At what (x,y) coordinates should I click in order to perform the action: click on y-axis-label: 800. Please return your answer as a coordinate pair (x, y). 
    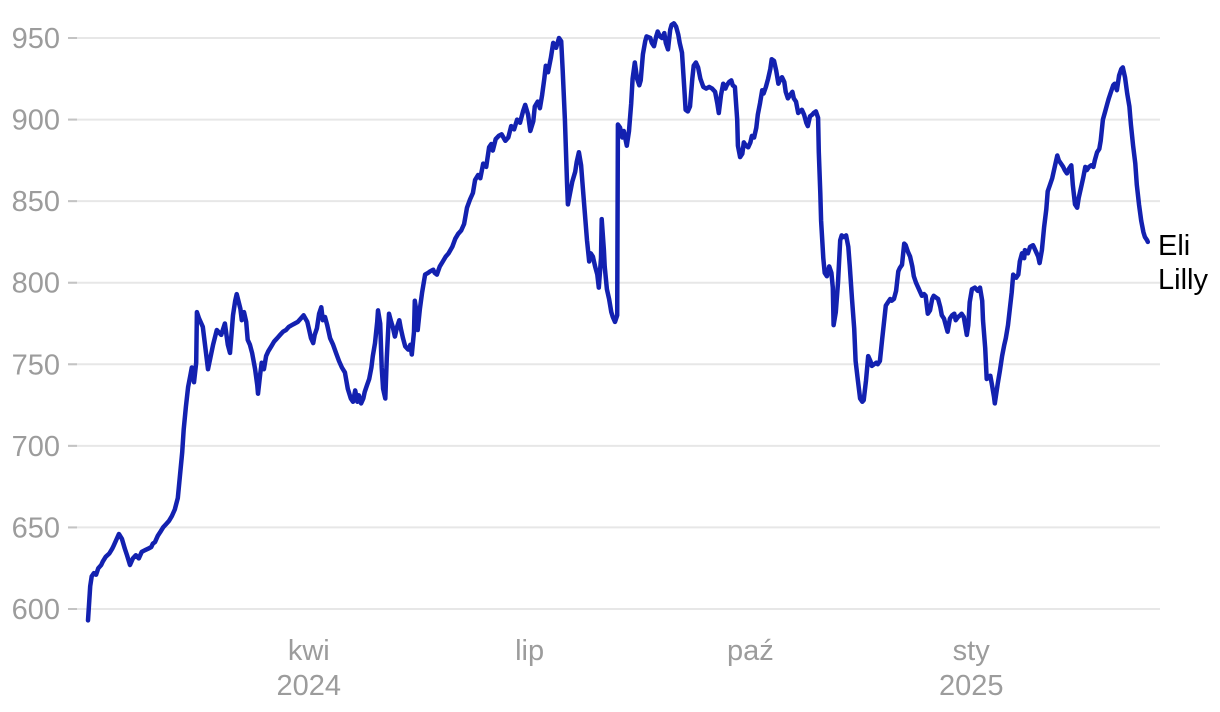
    Looking at the image, I should click on (36, 284).